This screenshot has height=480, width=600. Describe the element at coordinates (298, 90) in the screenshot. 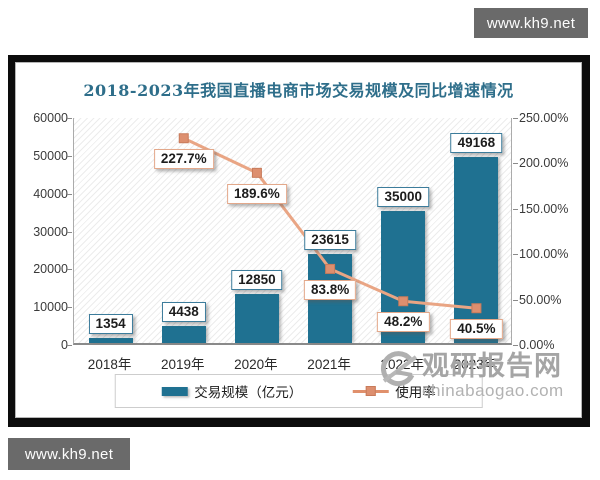

I see `chart-title: 2018-2023年我国直播电商市场交易规模及同比增速情况` at that location.